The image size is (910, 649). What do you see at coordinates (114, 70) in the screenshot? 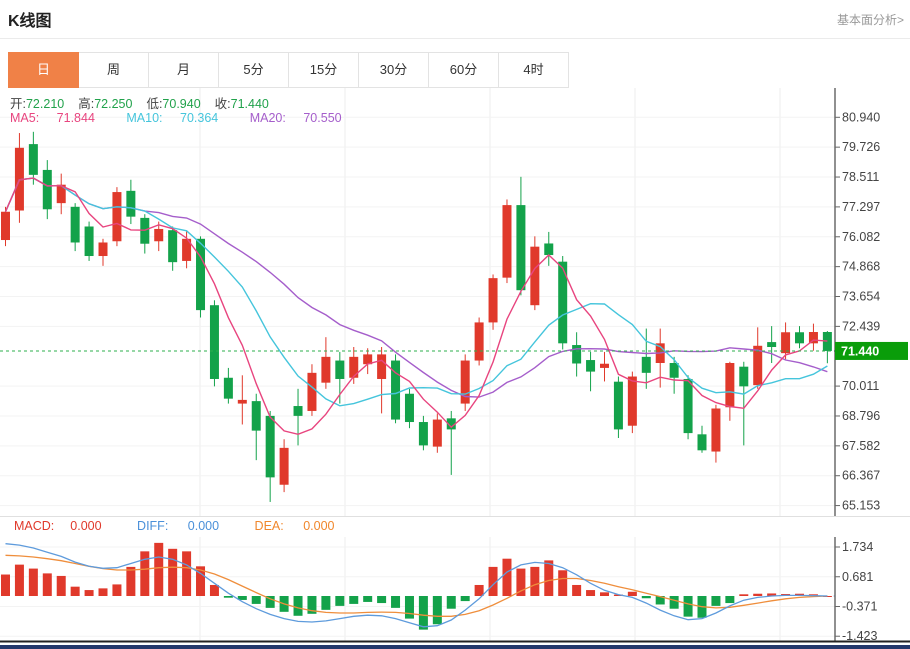
I see `tab-周: 周` at bounding box center [114, 70].